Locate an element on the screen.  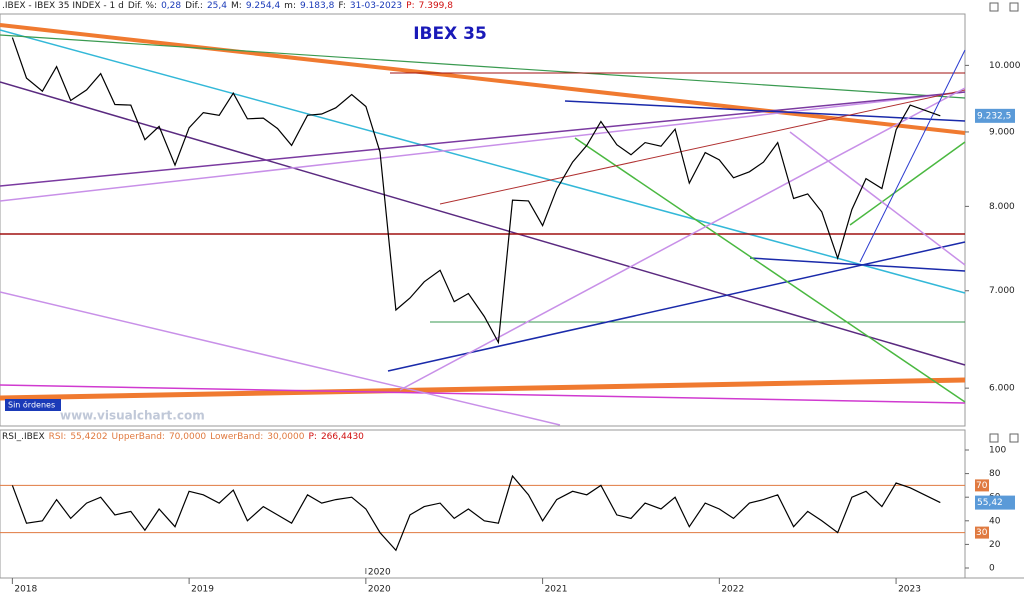
status-box is located at coordinates (33, 405).